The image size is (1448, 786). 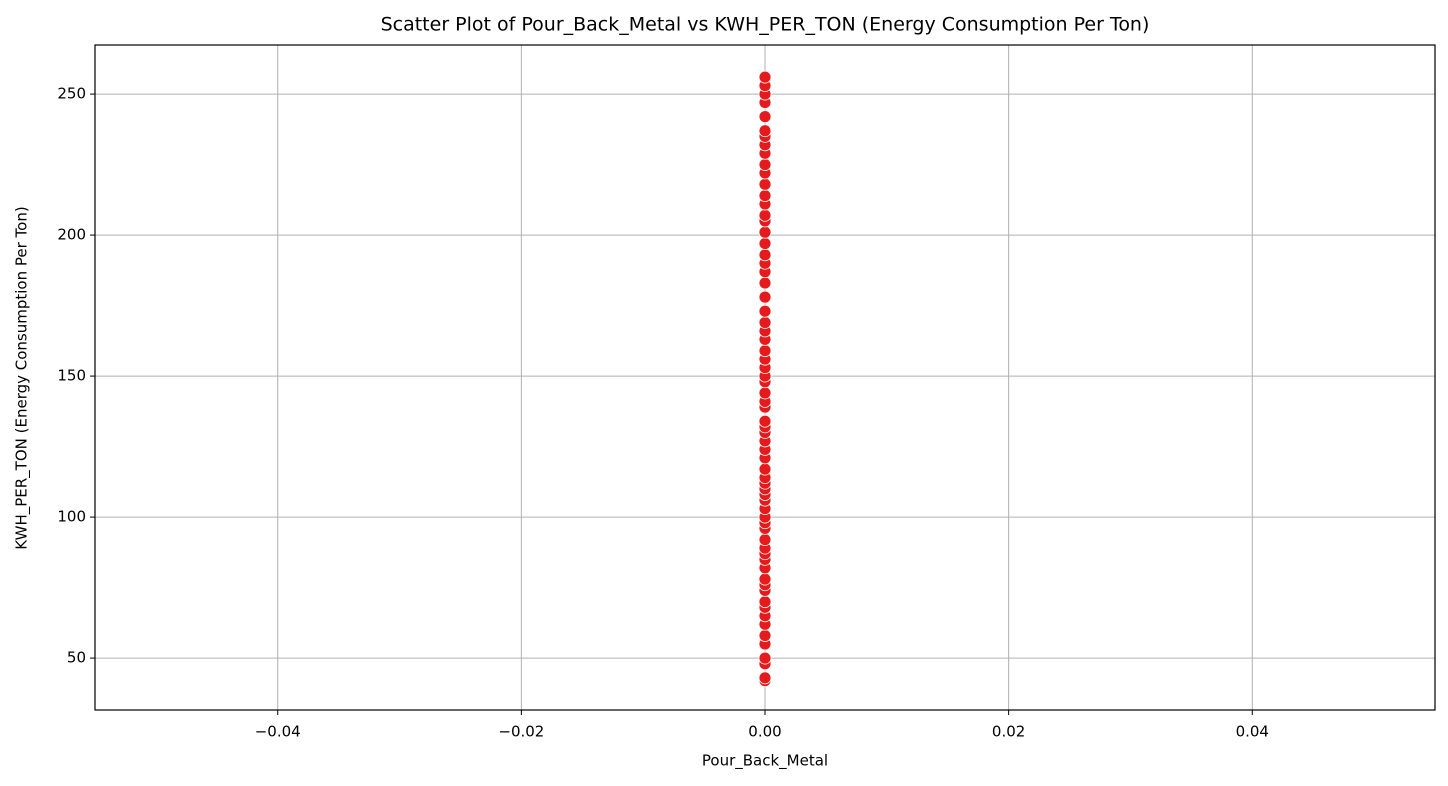 I want to click on x-tick-label: −0.02, so click(x=521, y=732).